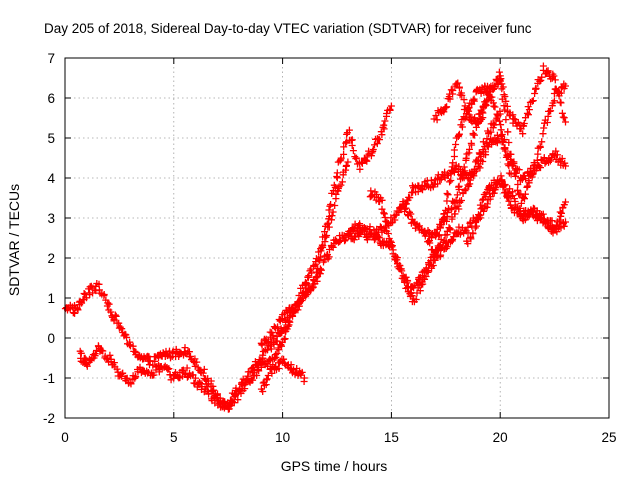 Image resolution: width=640 pixels, height=480 pixels. What do you see at coordinates (14, 240) in the screenshot?
I see `y-axis-label: SDTVAR / TECUs` at bounding box center [14, 240].